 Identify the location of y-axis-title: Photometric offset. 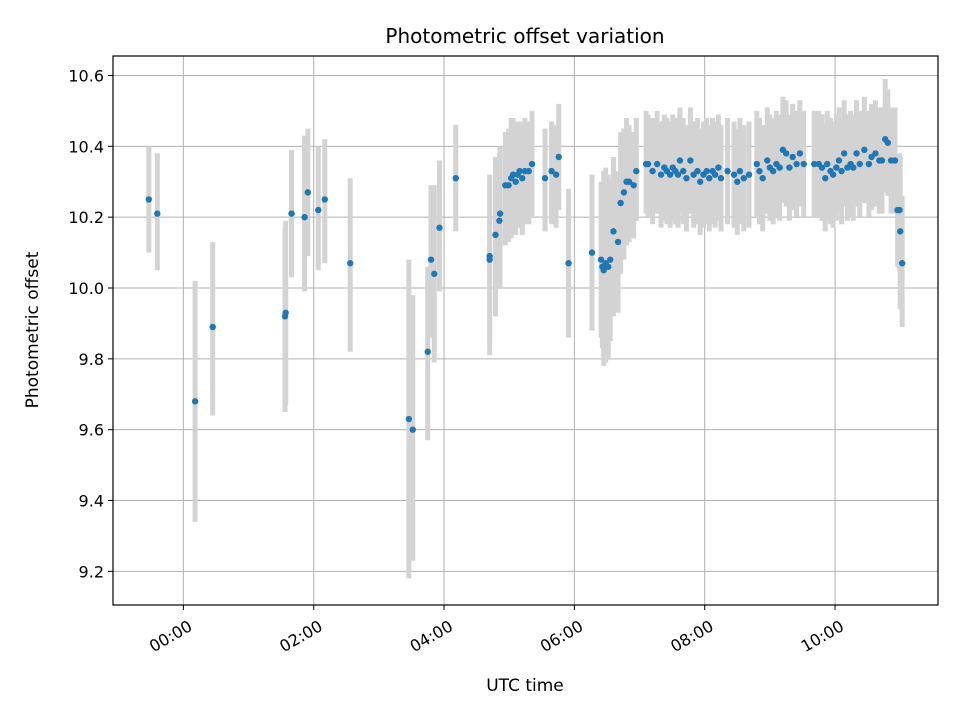
(33, 329).